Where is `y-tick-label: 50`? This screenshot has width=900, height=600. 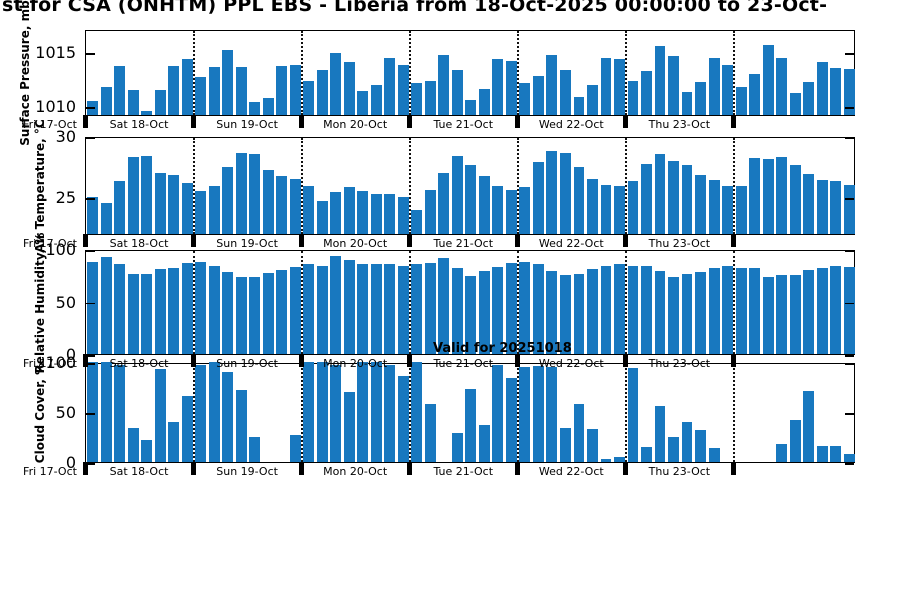 y-tick-label: 50 is located at coordinates (65, 302).